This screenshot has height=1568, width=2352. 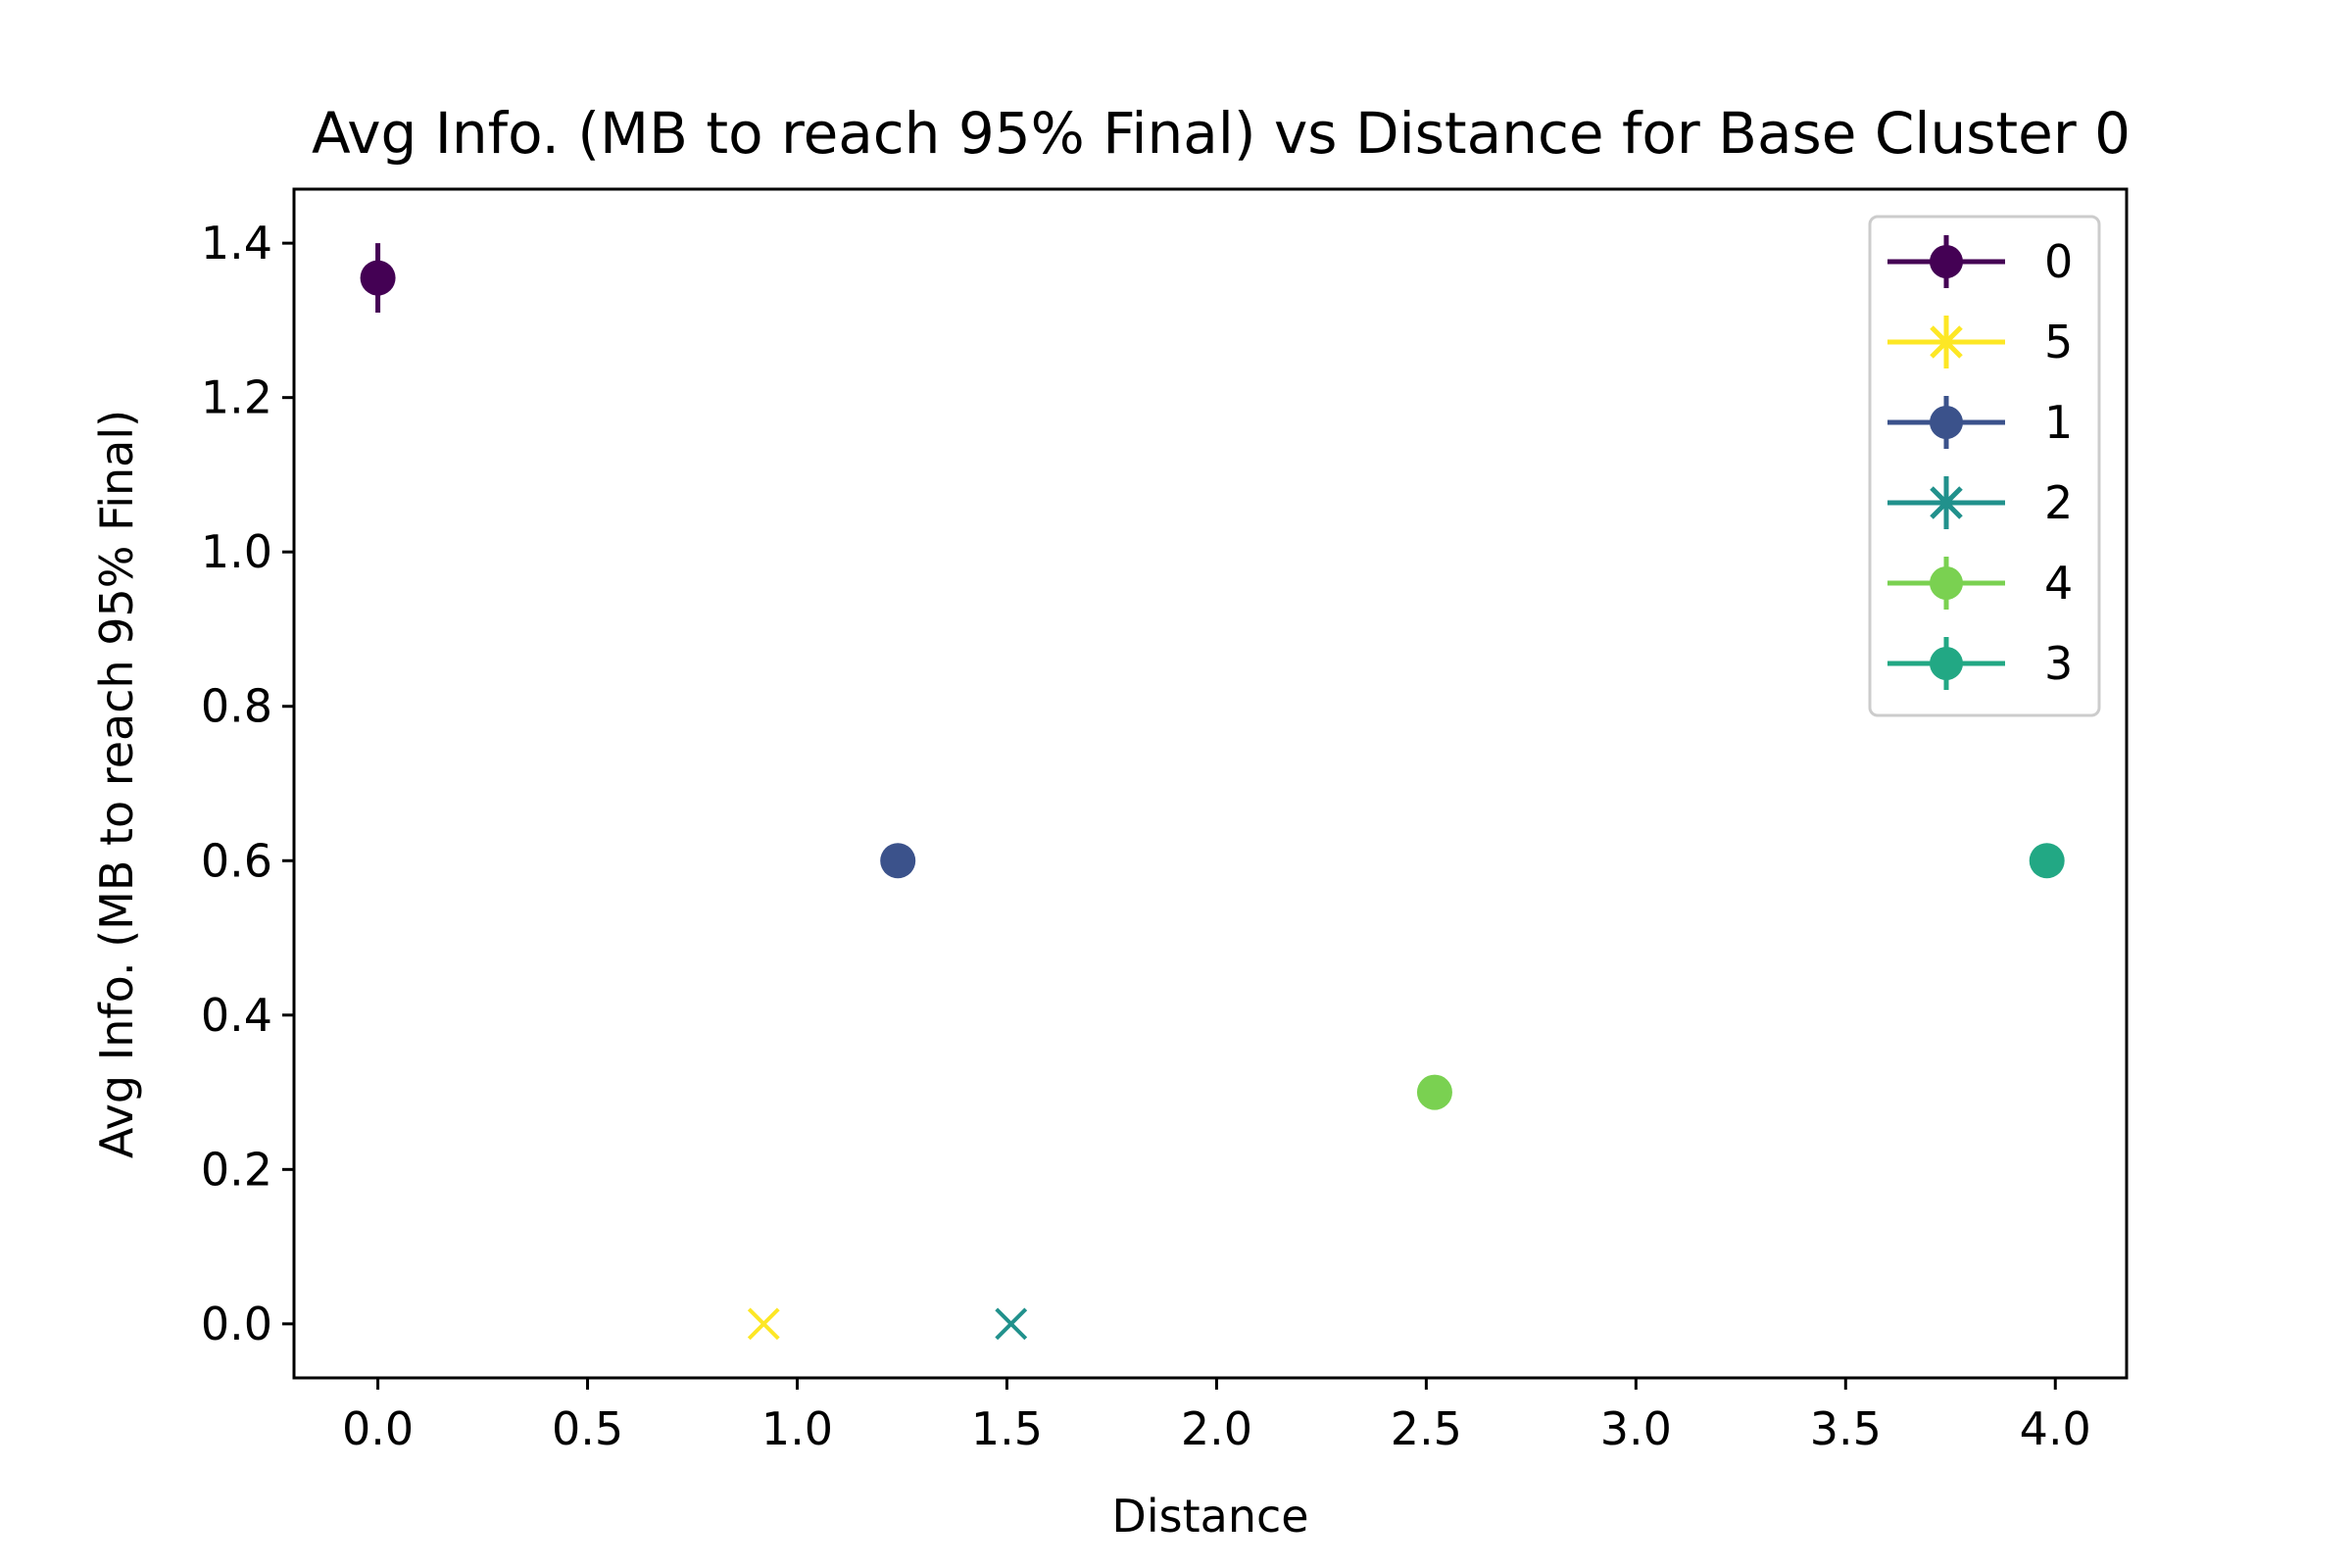 What do you see at coordinates (378, 1428) in the screenshot?
I see `x-tick-label: 0.0` at bounding box center [378, 1428].